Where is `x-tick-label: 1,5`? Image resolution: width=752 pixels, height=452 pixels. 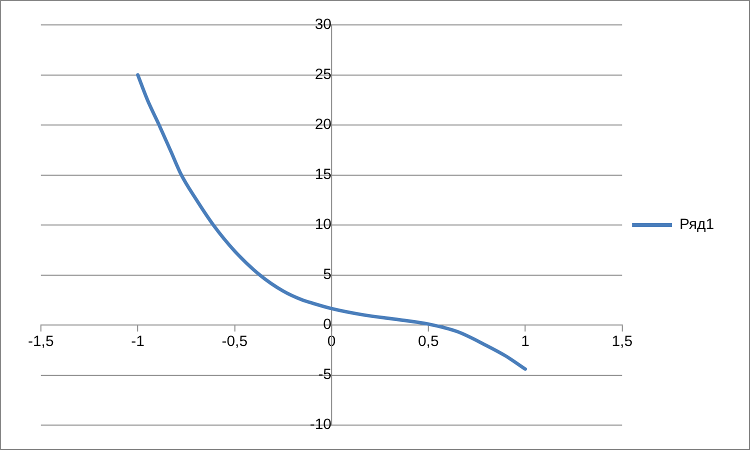 x-tick-label: 1,5 is located at coordinates (622, 341).